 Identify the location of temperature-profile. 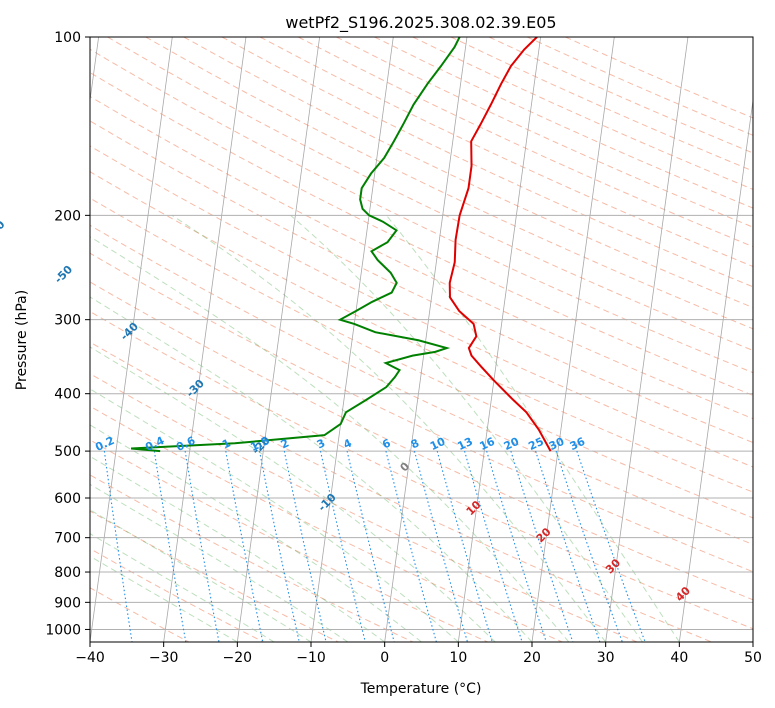
(500, 244).